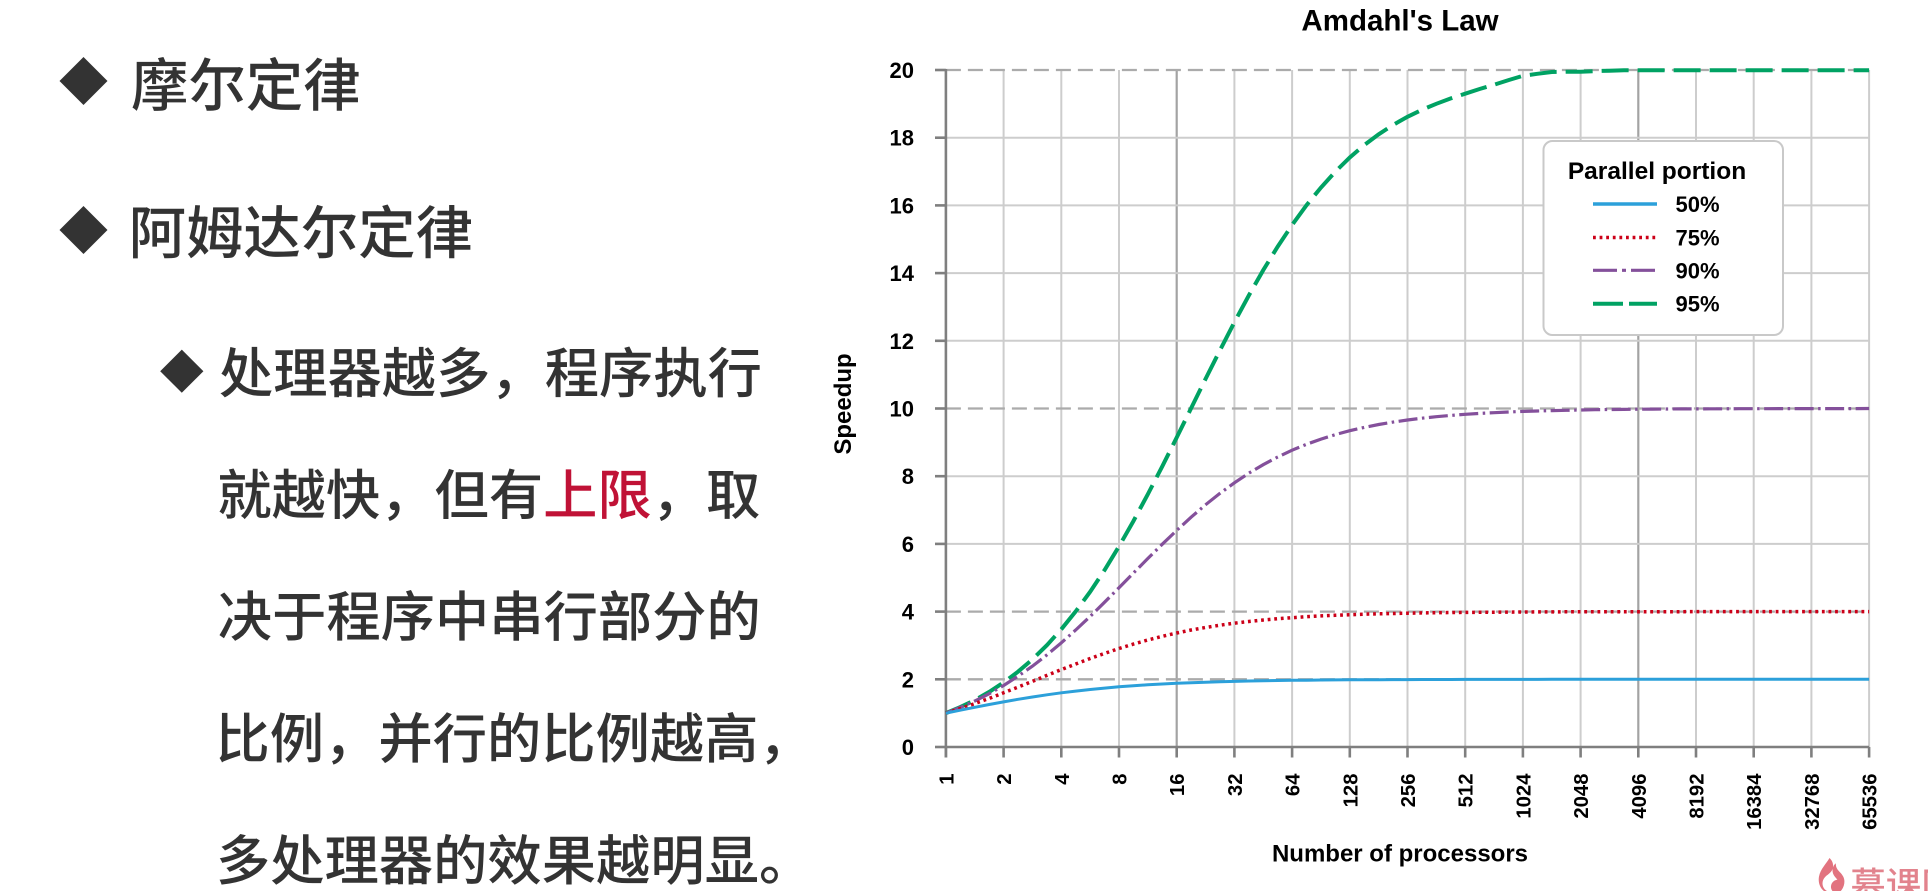 The width and height of the screenshot is (1928, 891). What do you see at coordinates (902, 138) in the screenshot?
I see `svg-text: 18` at bounding box center [902, 138].